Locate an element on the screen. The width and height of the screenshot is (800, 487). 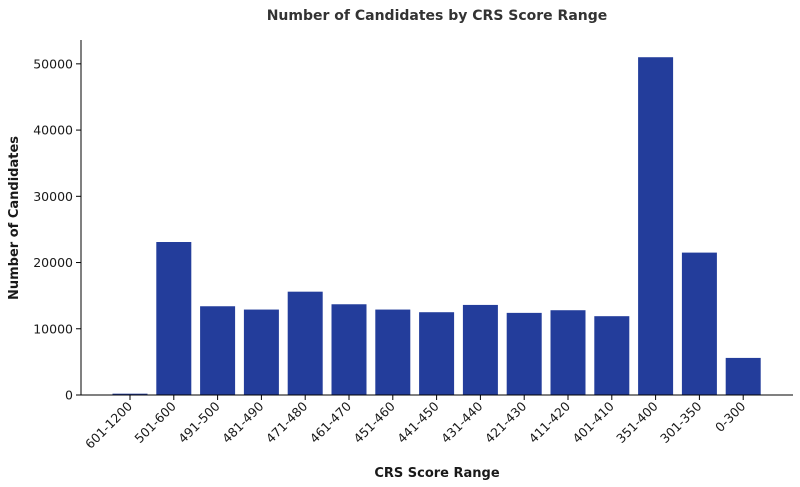
y-tick-label: 20000 is located at coordinates (53, 262).